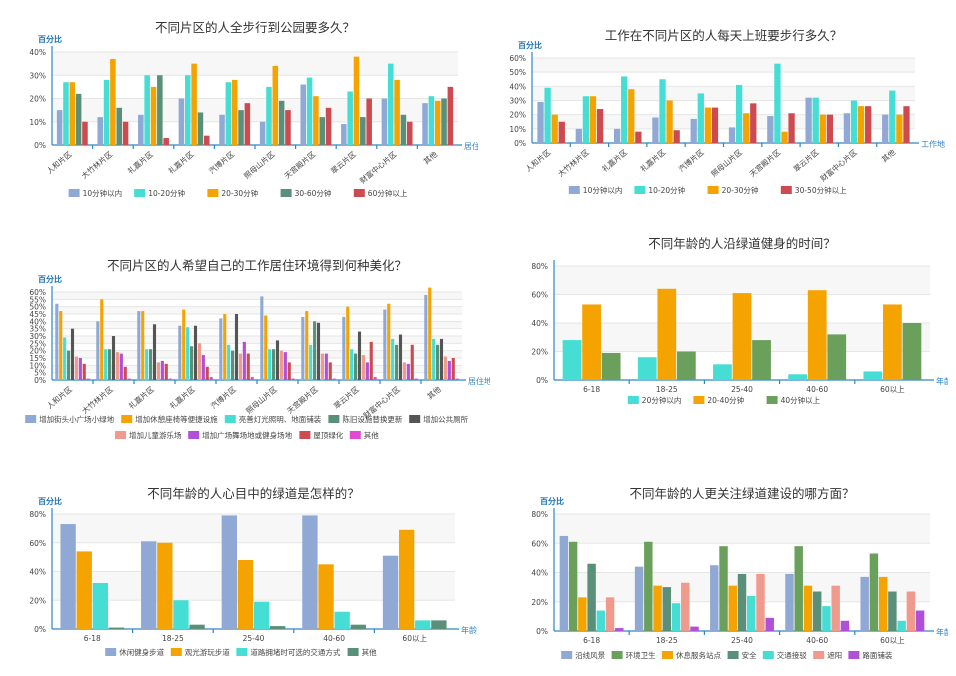  Describe the element at coordinates (103, 193) in the screenshot. I see `legend-label: 10分钟以内` at that location.